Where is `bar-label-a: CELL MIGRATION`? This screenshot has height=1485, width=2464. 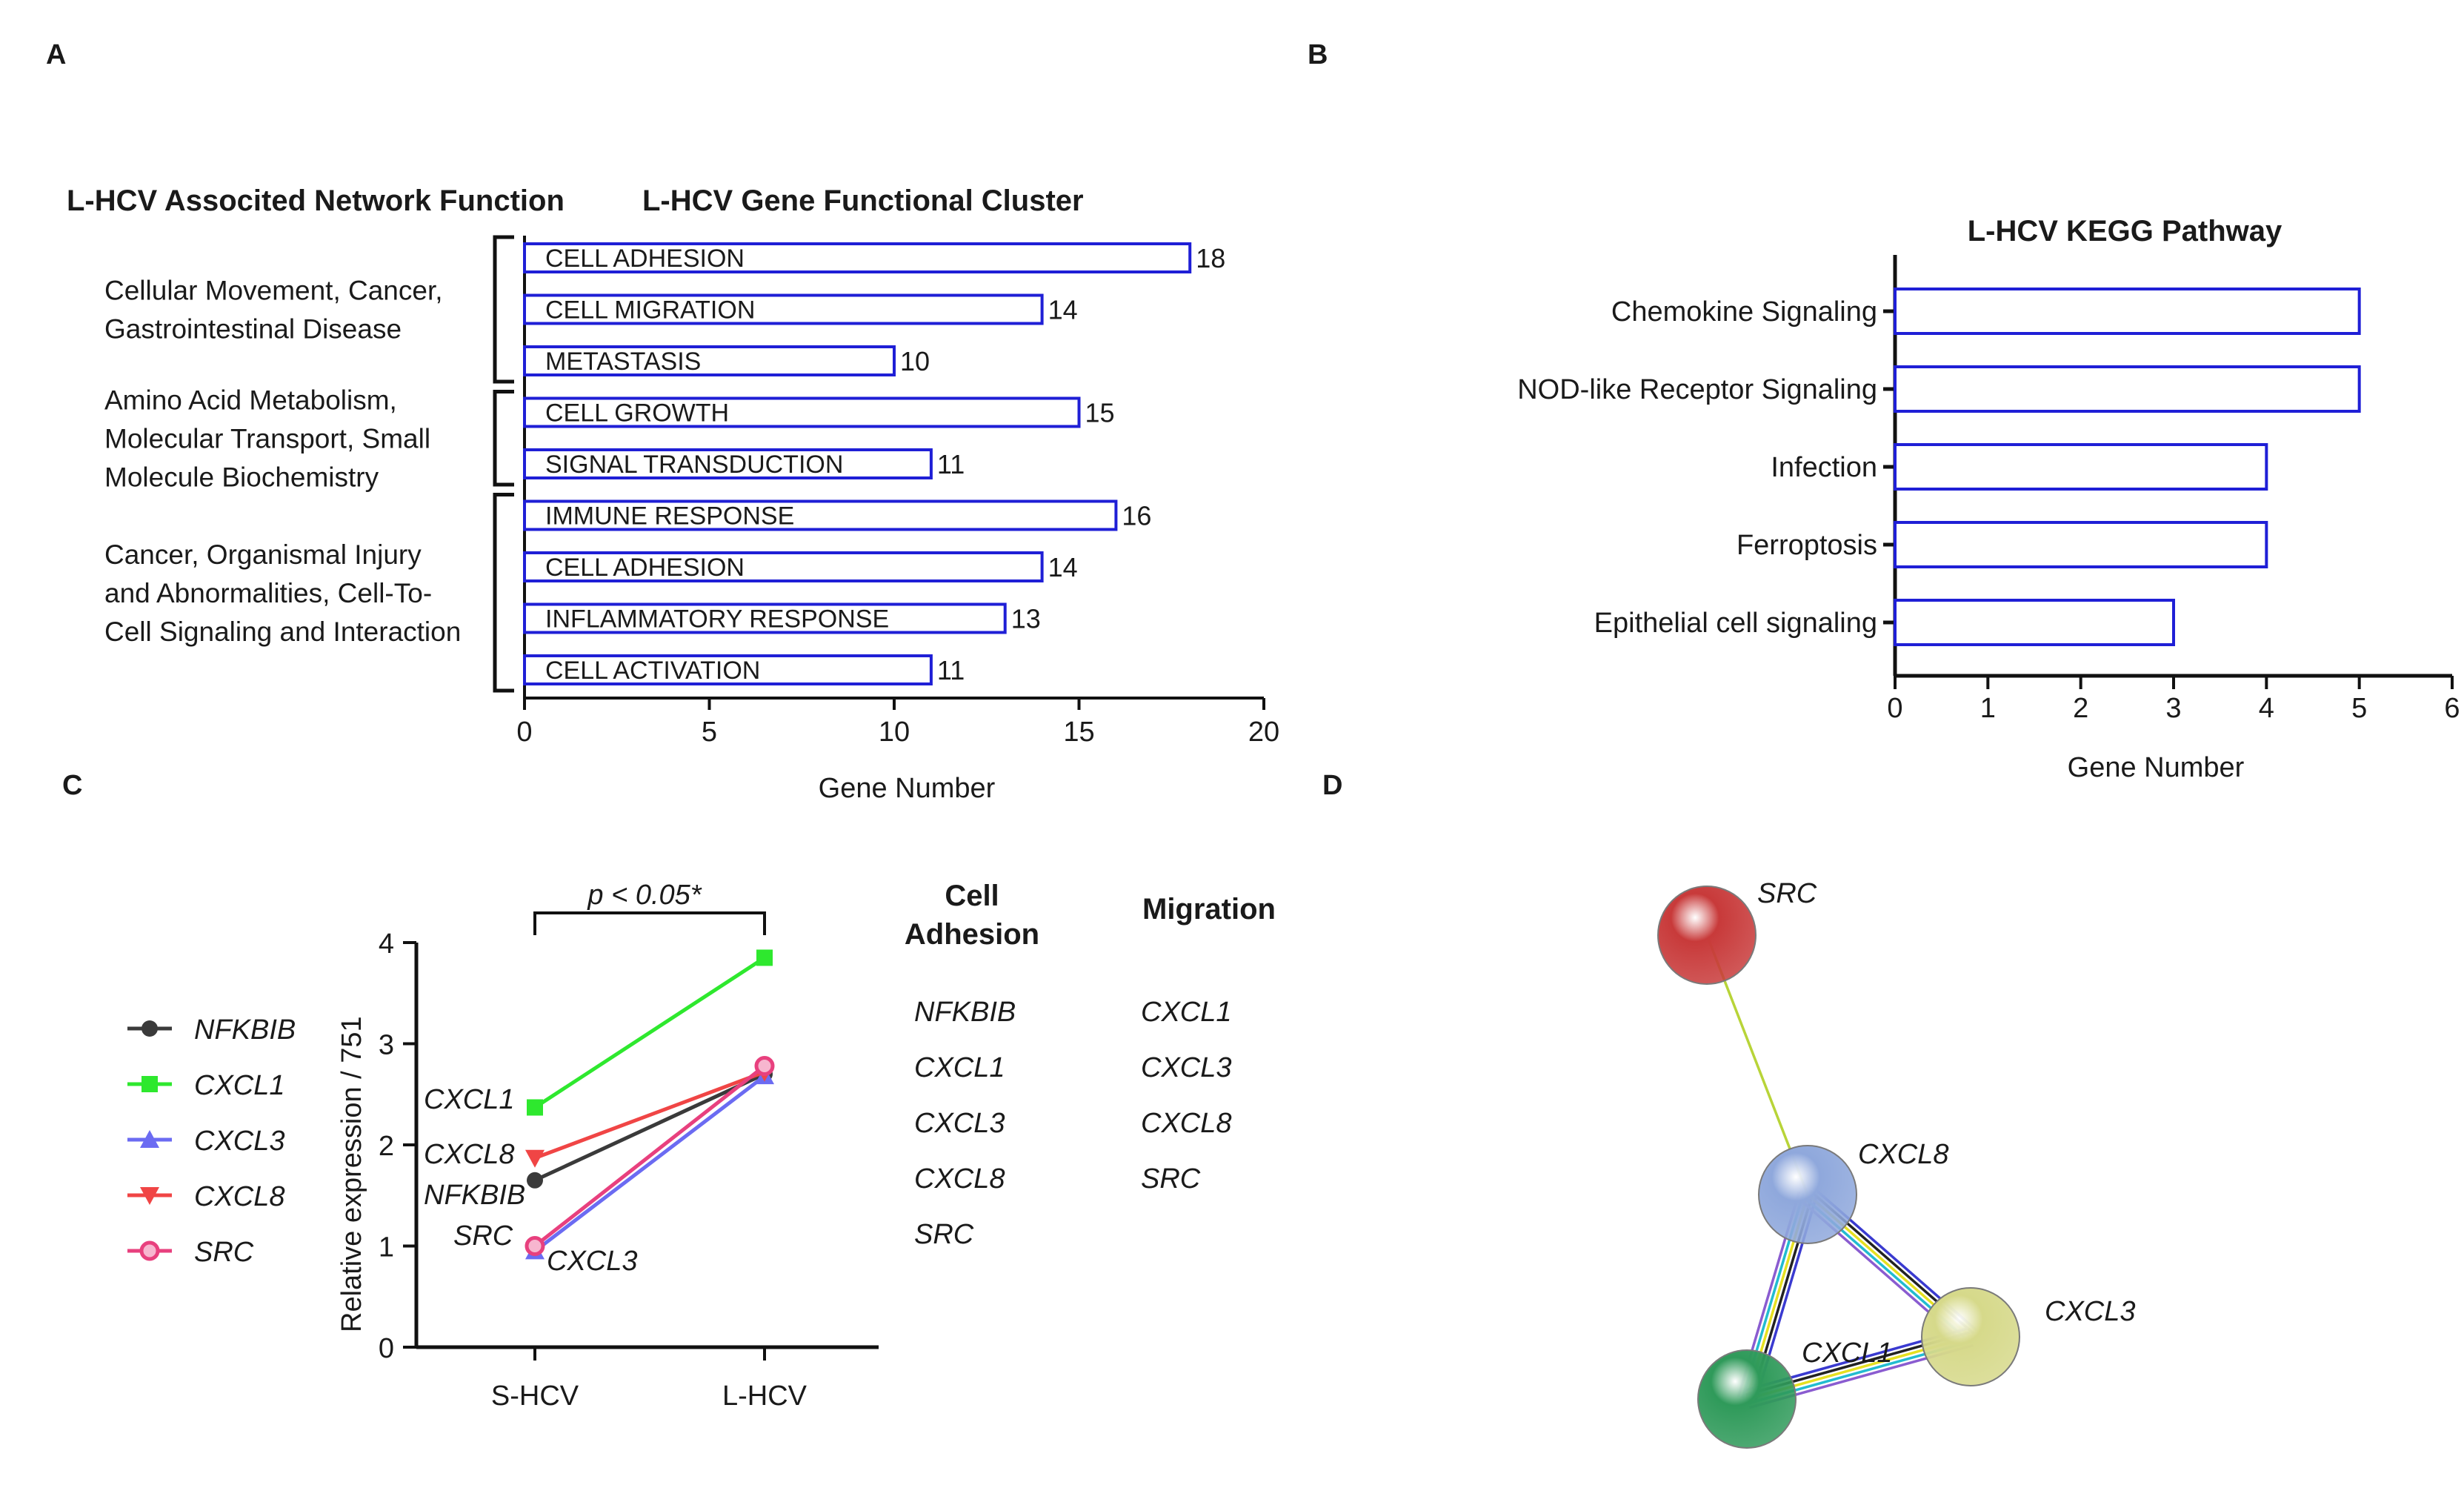
bar-label-a: CELL MIGRATION is located at coordinates (650, 310).